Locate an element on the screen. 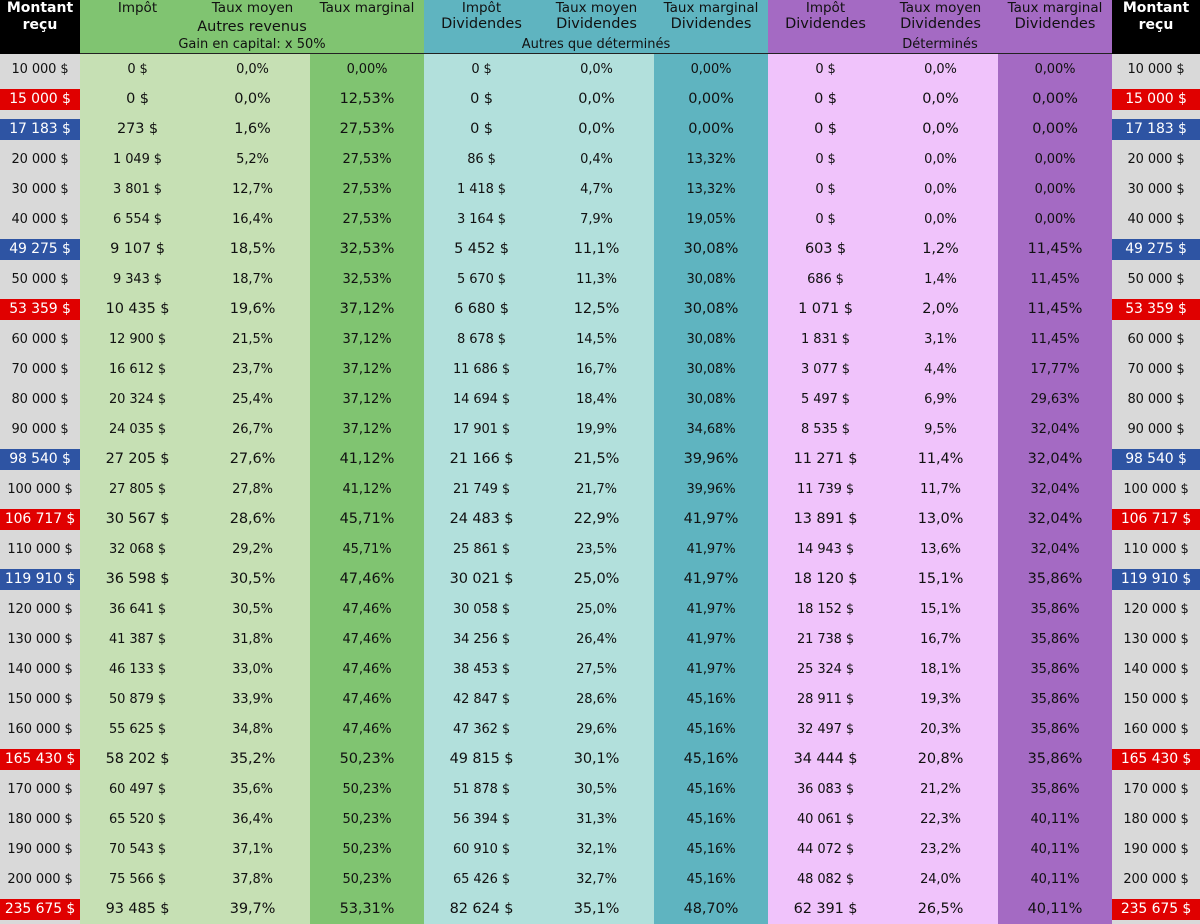  green-marginal-rate-cell: 50,23% is located at coordinates (367, 819).